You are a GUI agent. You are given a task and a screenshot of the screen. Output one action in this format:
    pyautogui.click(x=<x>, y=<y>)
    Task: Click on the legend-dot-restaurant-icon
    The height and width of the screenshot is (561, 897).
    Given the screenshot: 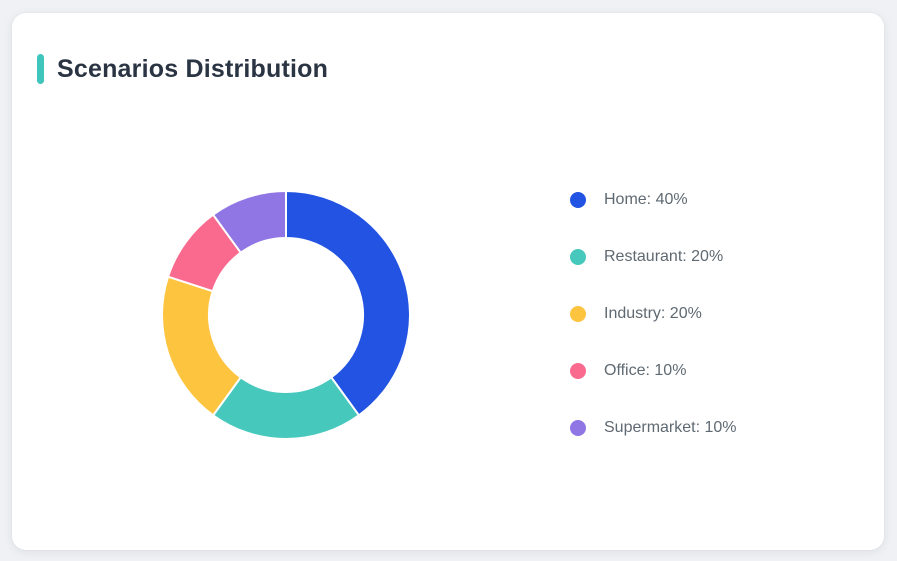 What is the action you would take?
    pyautogui.click(x=578, y=257)
    